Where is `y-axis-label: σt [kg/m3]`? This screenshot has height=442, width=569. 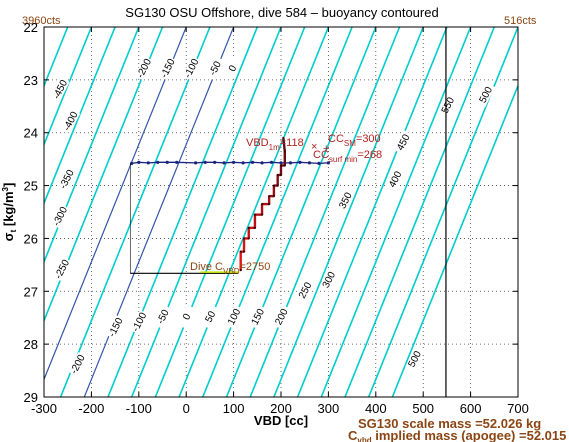
y-axis-label: σt [kg/m3] is located at coordinates (9, 212).